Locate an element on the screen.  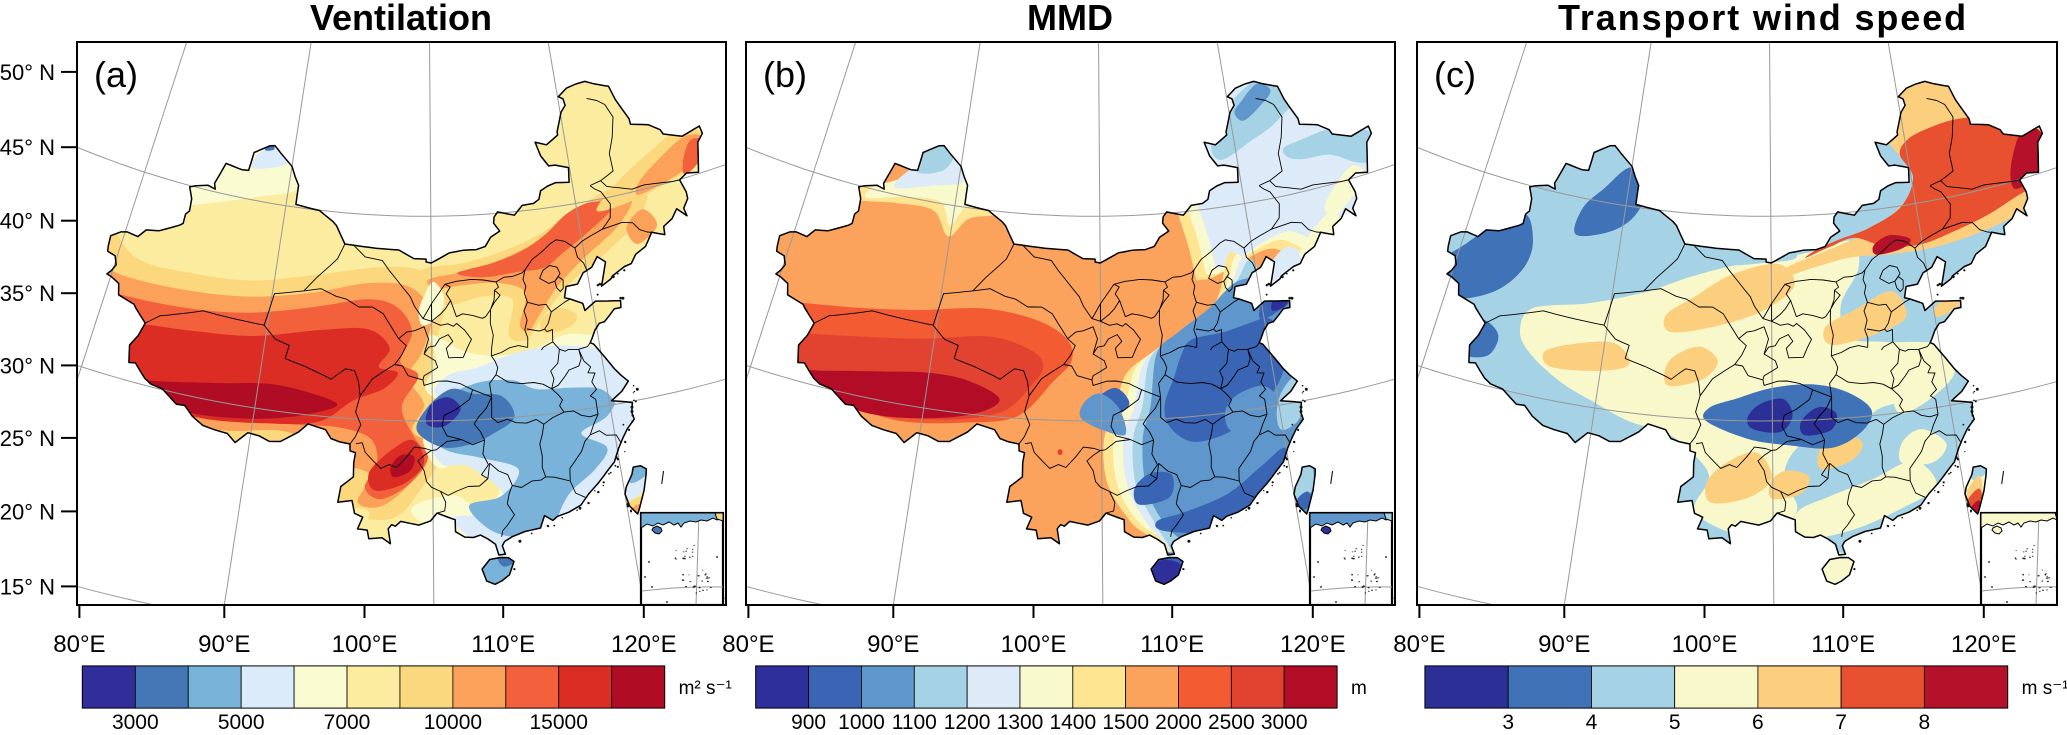
svg-text: 5 is located at coordinates (1675, 720).